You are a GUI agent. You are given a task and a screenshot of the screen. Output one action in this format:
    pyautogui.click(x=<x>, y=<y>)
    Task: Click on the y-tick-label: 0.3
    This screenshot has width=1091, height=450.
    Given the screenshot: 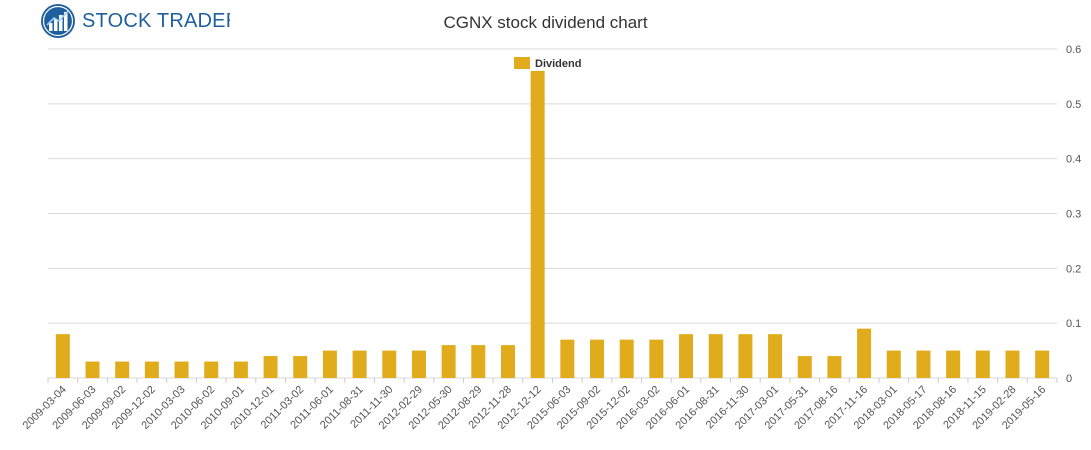 What is the action you would take?
    pyautogui.click(x=1073, y=215)
    